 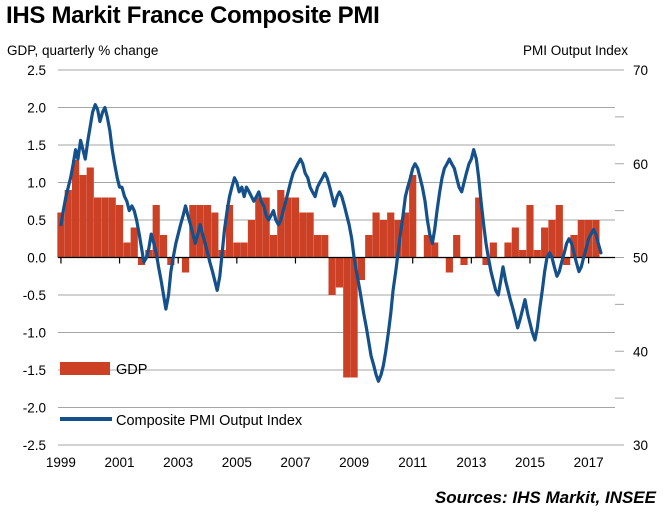 What do you see at coordinates (36, 108) in the screenshot?
I see `left-axis-tick-label: 2.0` at bounding box center [36, 108].